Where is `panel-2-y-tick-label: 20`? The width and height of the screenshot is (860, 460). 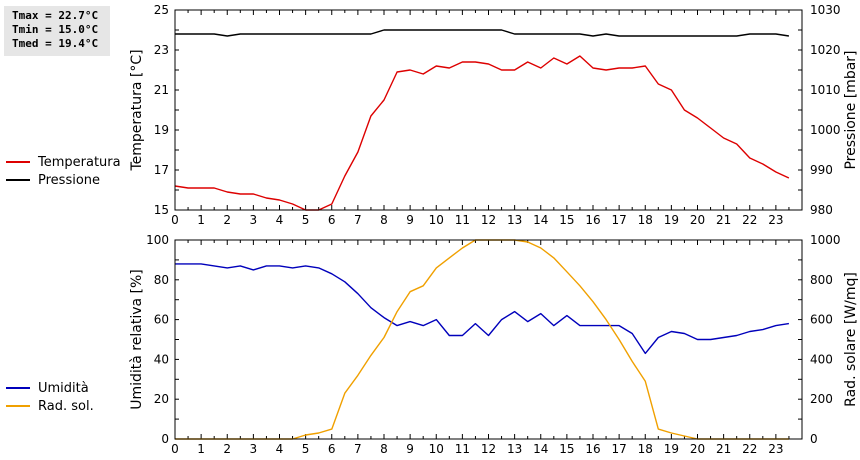 panel-2-y-tick-label: 20 is located at coordinates (161, 399).